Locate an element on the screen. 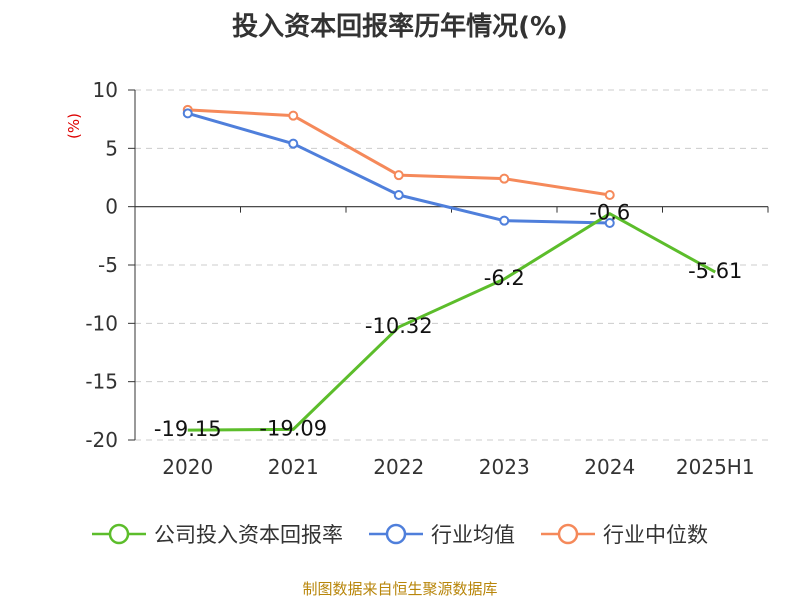  x-tick-label-2023: 2023 is located at coordinates (504, 467).